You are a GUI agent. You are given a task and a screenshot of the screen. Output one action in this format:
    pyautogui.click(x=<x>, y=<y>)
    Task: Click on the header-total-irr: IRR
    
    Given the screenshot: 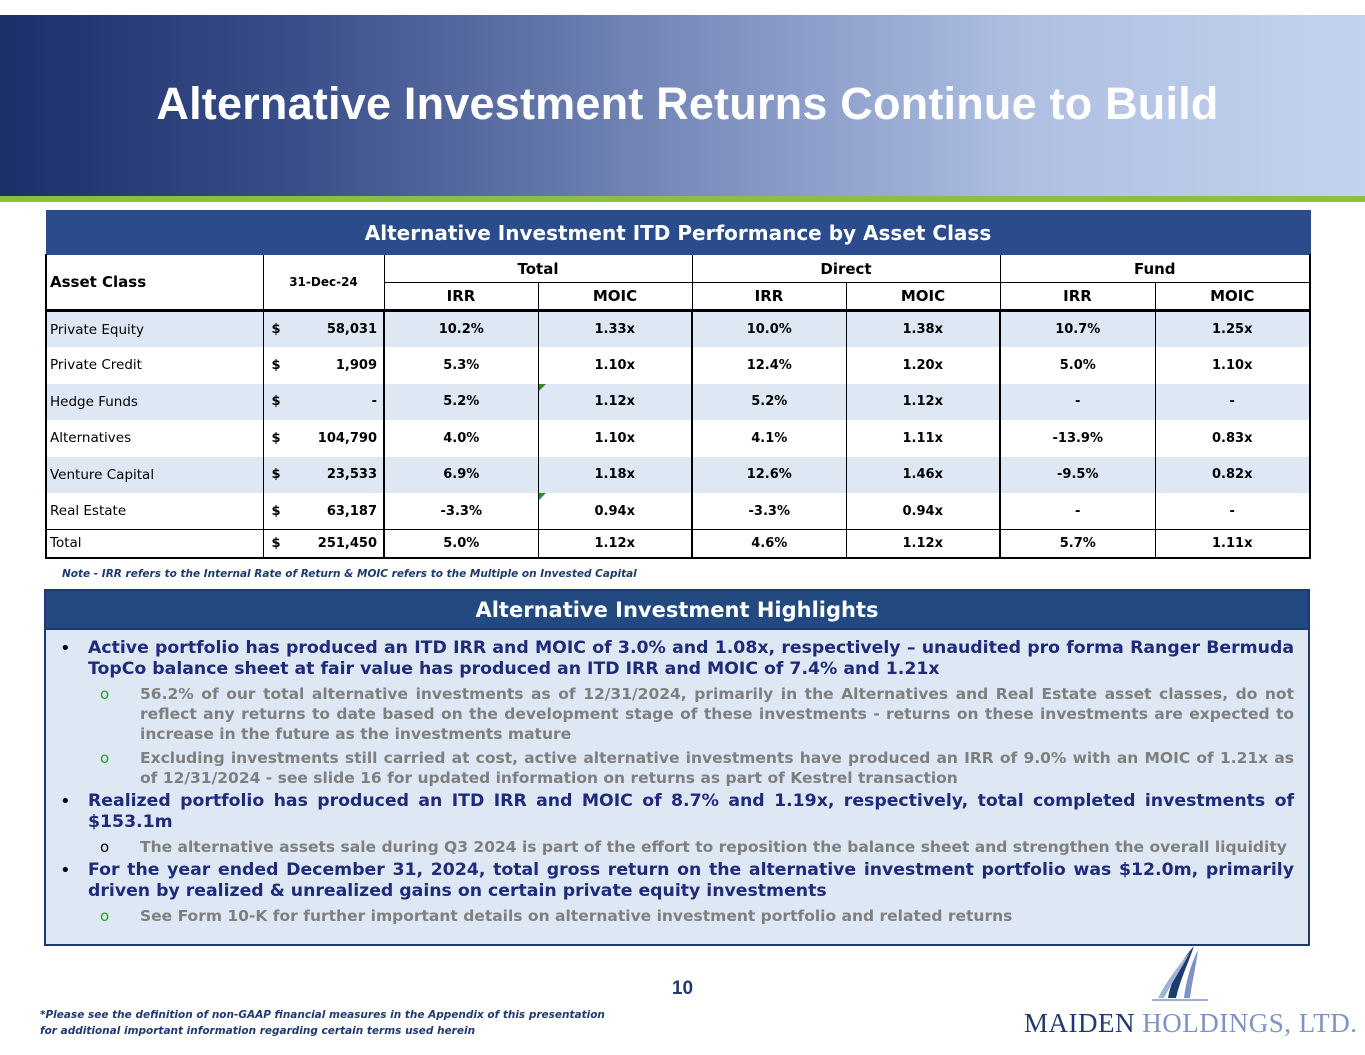 What is the action you would take?
    pyautogui.click(x=461, y=297)
    